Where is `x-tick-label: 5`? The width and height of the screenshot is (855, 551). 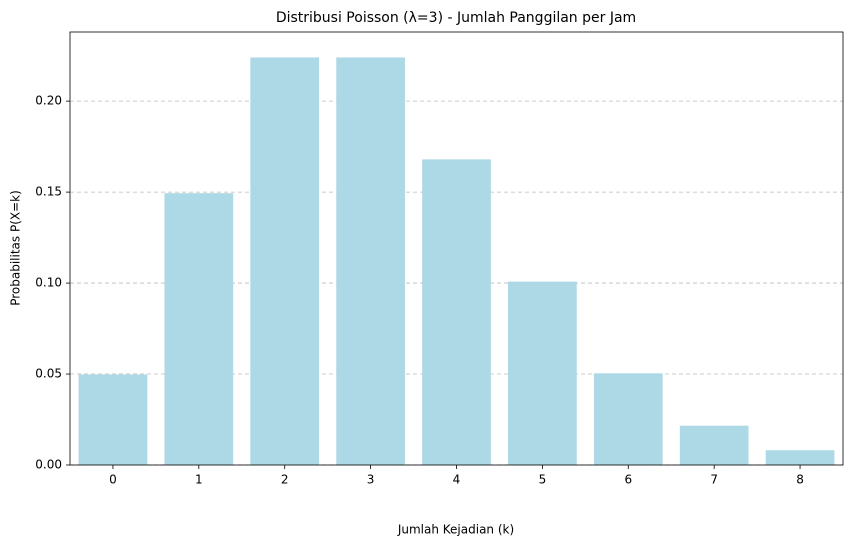 x-tick-label: 5 is located at coordinates (543, 480).